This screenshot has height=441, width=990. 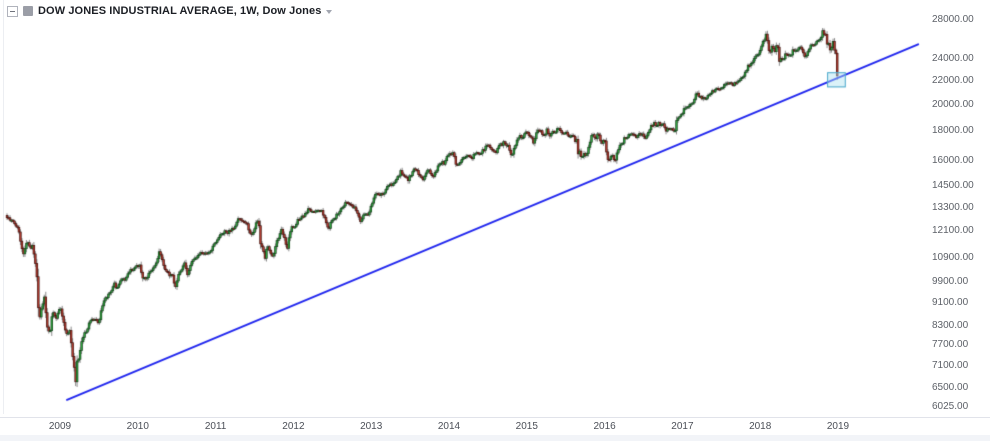 I want to click on time-axis-label: 2019, so click(x=838, y=426).